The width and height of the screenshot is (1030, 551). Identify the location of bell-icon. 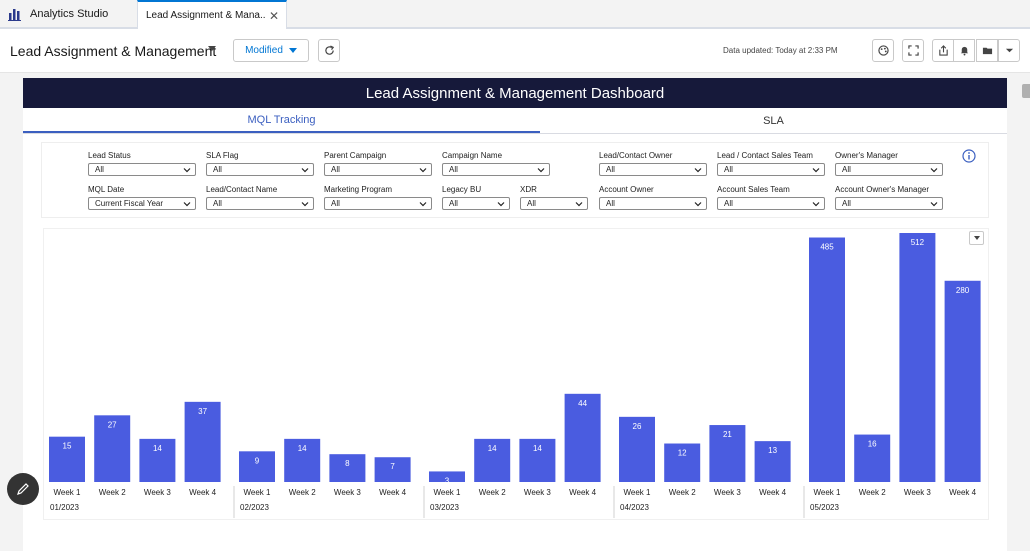
(964, 51).